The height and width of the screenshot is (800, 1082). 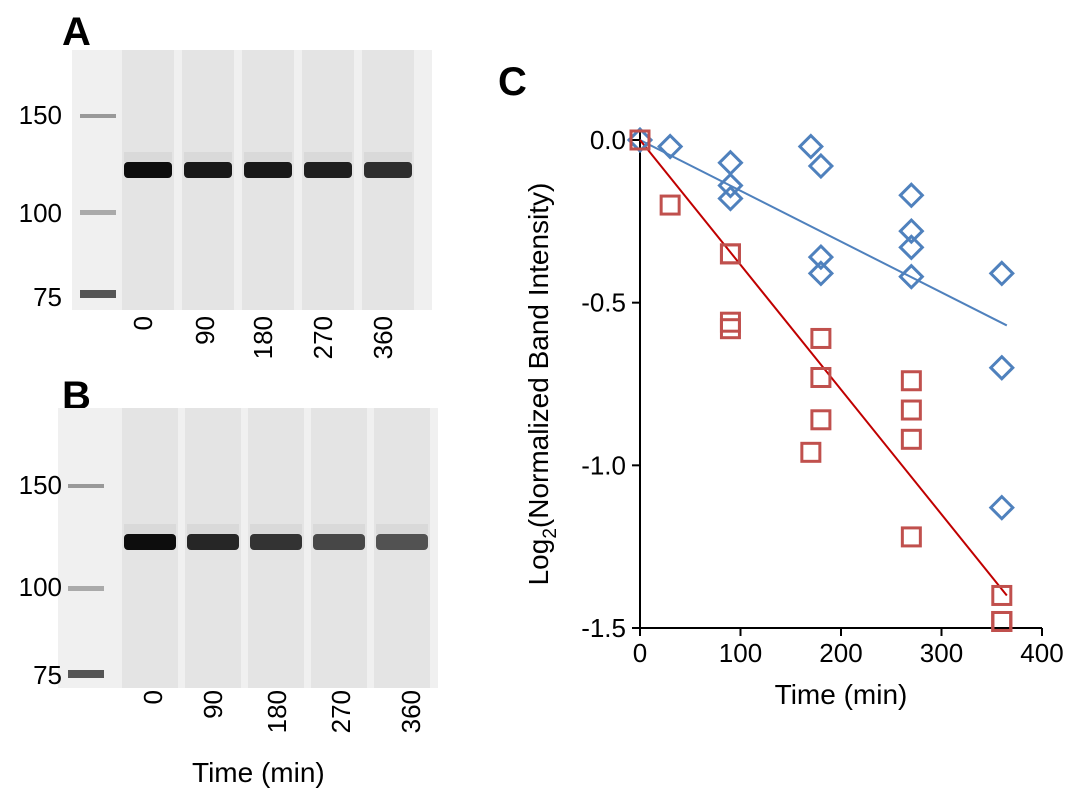 What do you see at coordinates (640, 653) in the screenshot?
I see `x-tick-label: 0` at bounding box center [640, 653].